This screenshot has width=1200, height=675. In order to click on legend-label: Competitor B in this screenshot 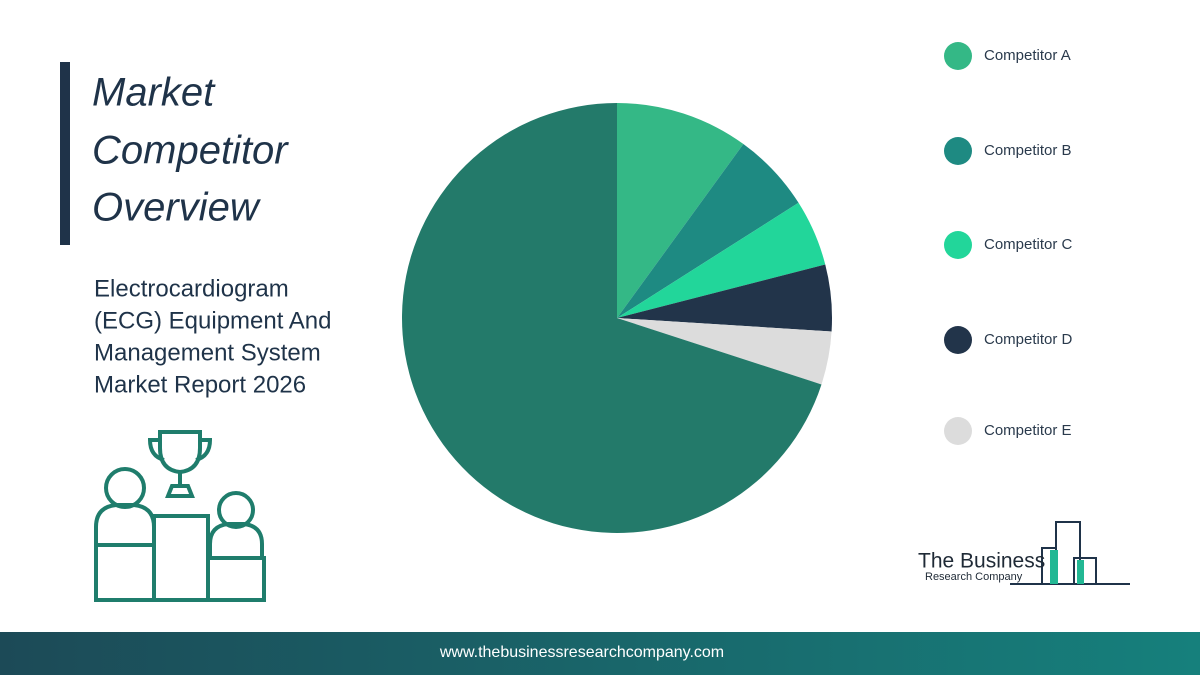, I will do `click(1028, 150)`.